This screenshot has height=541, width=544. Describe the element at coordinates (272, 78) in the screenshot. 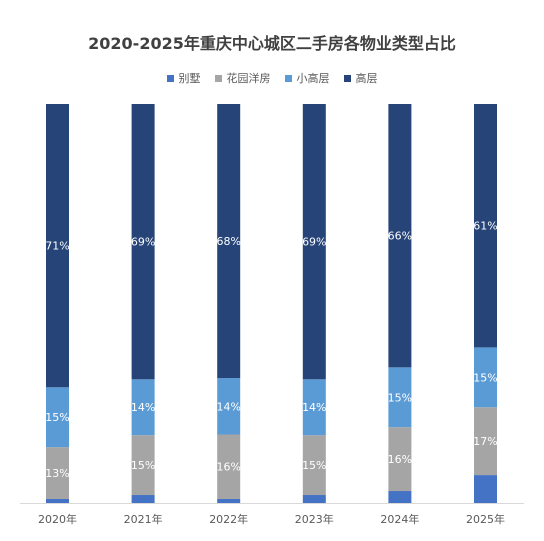

I see `legend: 别墅 花园洋房 小高层 高层` at that location.